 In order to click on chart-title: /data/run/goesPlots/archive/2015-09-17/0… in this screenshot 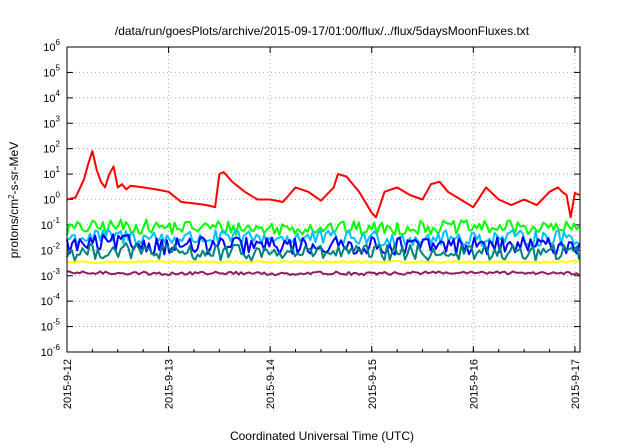, I will do `click(322, 31)`.